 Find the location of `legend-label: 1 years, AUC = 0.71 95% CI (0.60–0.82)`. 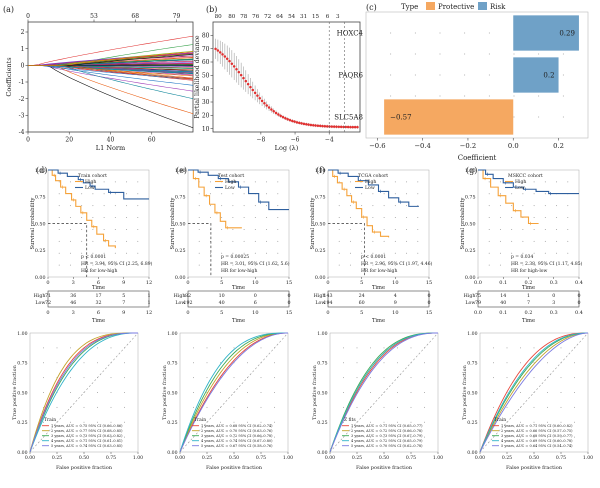

legend-label: 1 years, AUC = 0.71 95% CI (0.60–0.82) is located at coordinates (537, 426).